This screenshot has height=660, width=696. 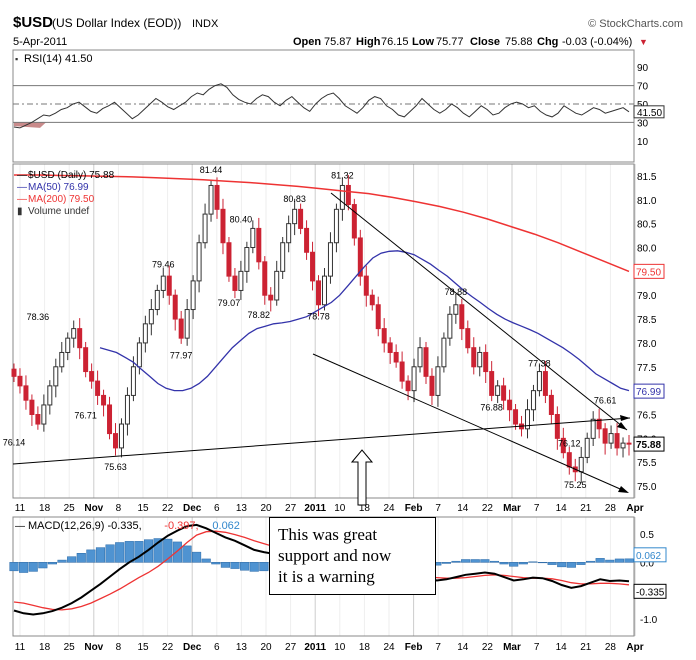 I want to click on macd-right-box, so click(x=650, y=555).